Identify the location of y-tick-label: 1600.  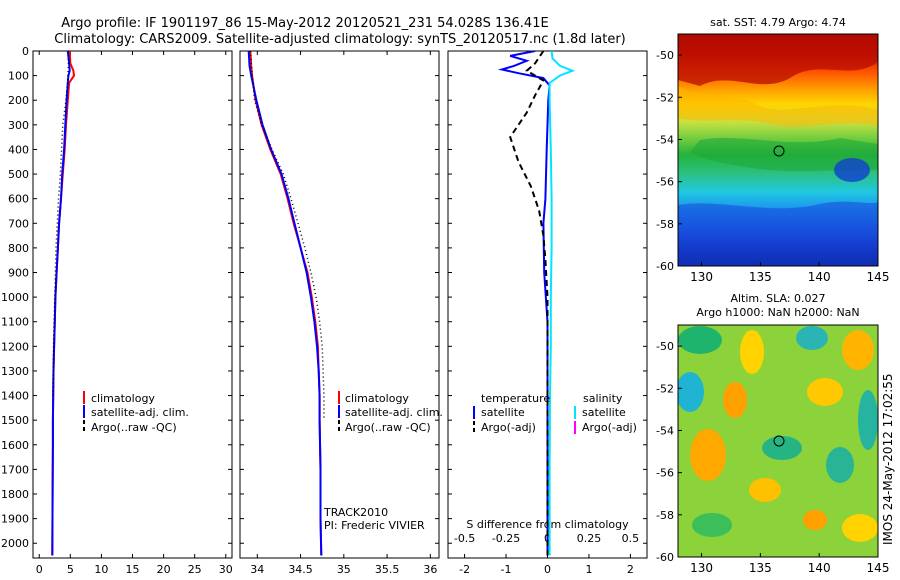
(15, 445).